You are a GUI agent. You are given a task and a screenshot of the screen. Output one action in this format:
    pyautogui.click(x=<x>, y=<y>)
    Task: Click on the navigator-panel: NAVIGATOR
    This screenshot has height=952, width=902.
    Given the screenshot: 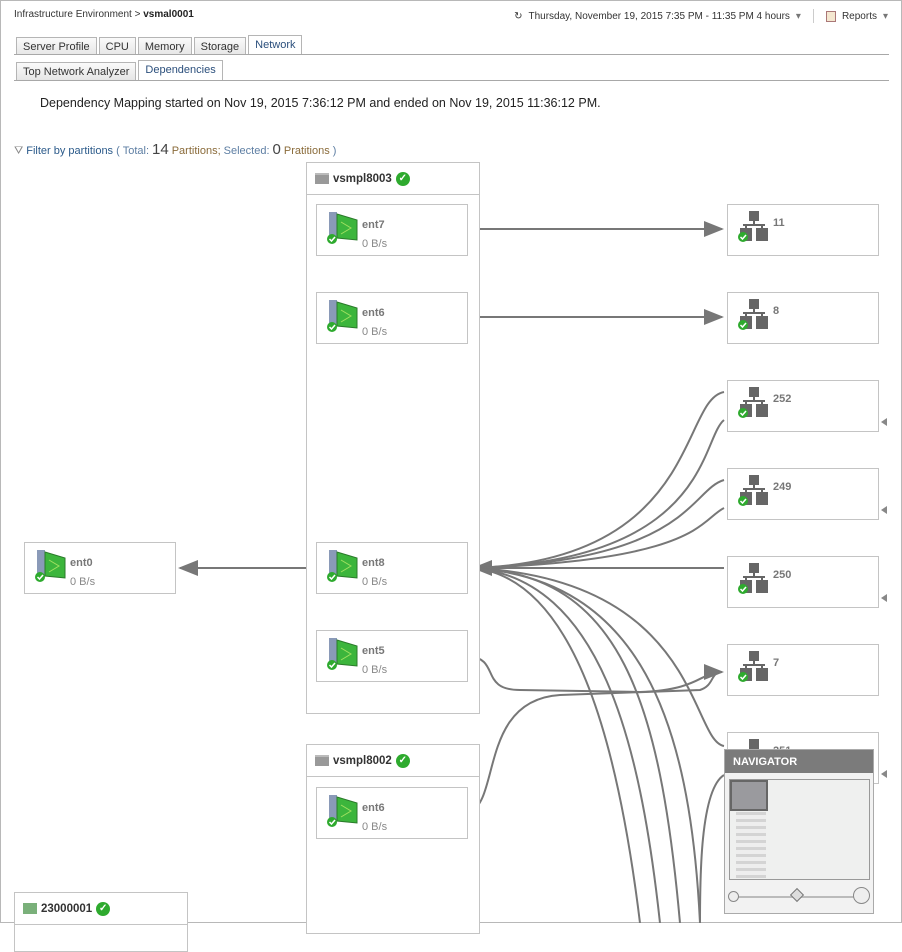 What is the action you would take?
    pyautogui.click(x=799, y=831)
    